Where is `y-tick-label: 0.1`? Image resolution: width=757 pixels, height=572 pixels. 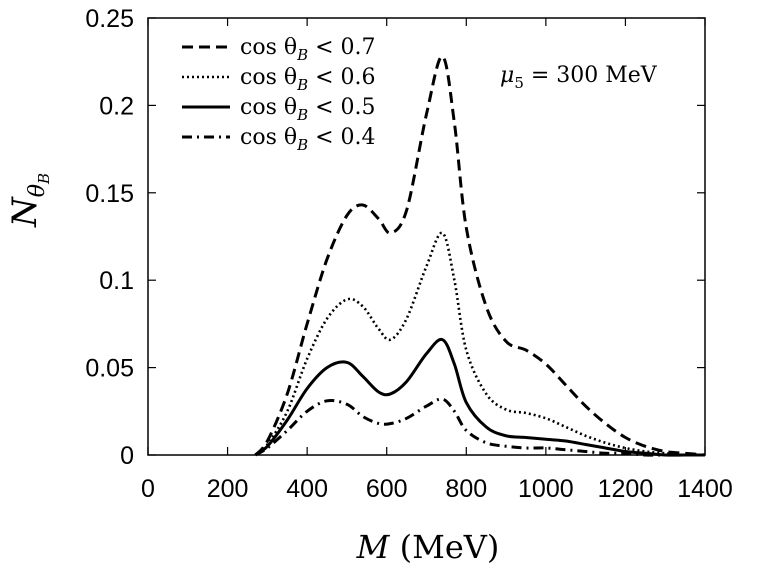 y-tick-label: 0.1 is located at coordinates (116, 281).